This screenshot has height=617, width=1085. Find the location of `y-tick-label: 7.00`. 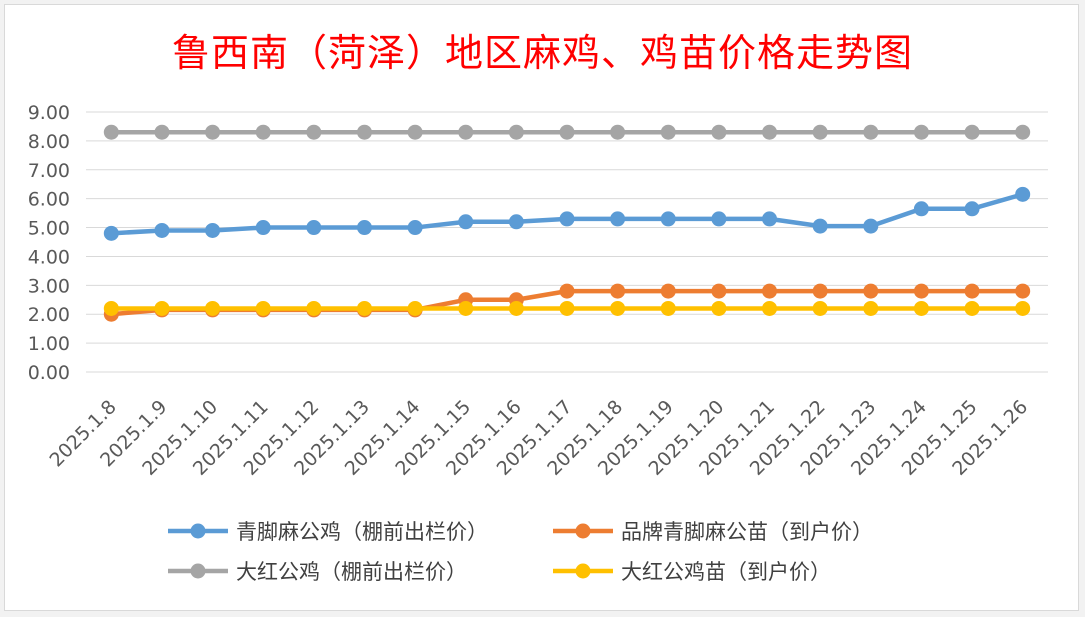

y-tick-label: 7.00 is located at coordinates (49, 171).